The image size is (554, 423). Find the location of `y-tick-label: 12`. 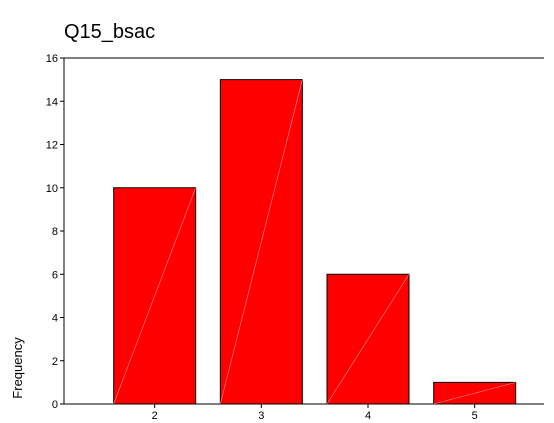

y-tick-label: 12 is located at coordinates (52, 146).